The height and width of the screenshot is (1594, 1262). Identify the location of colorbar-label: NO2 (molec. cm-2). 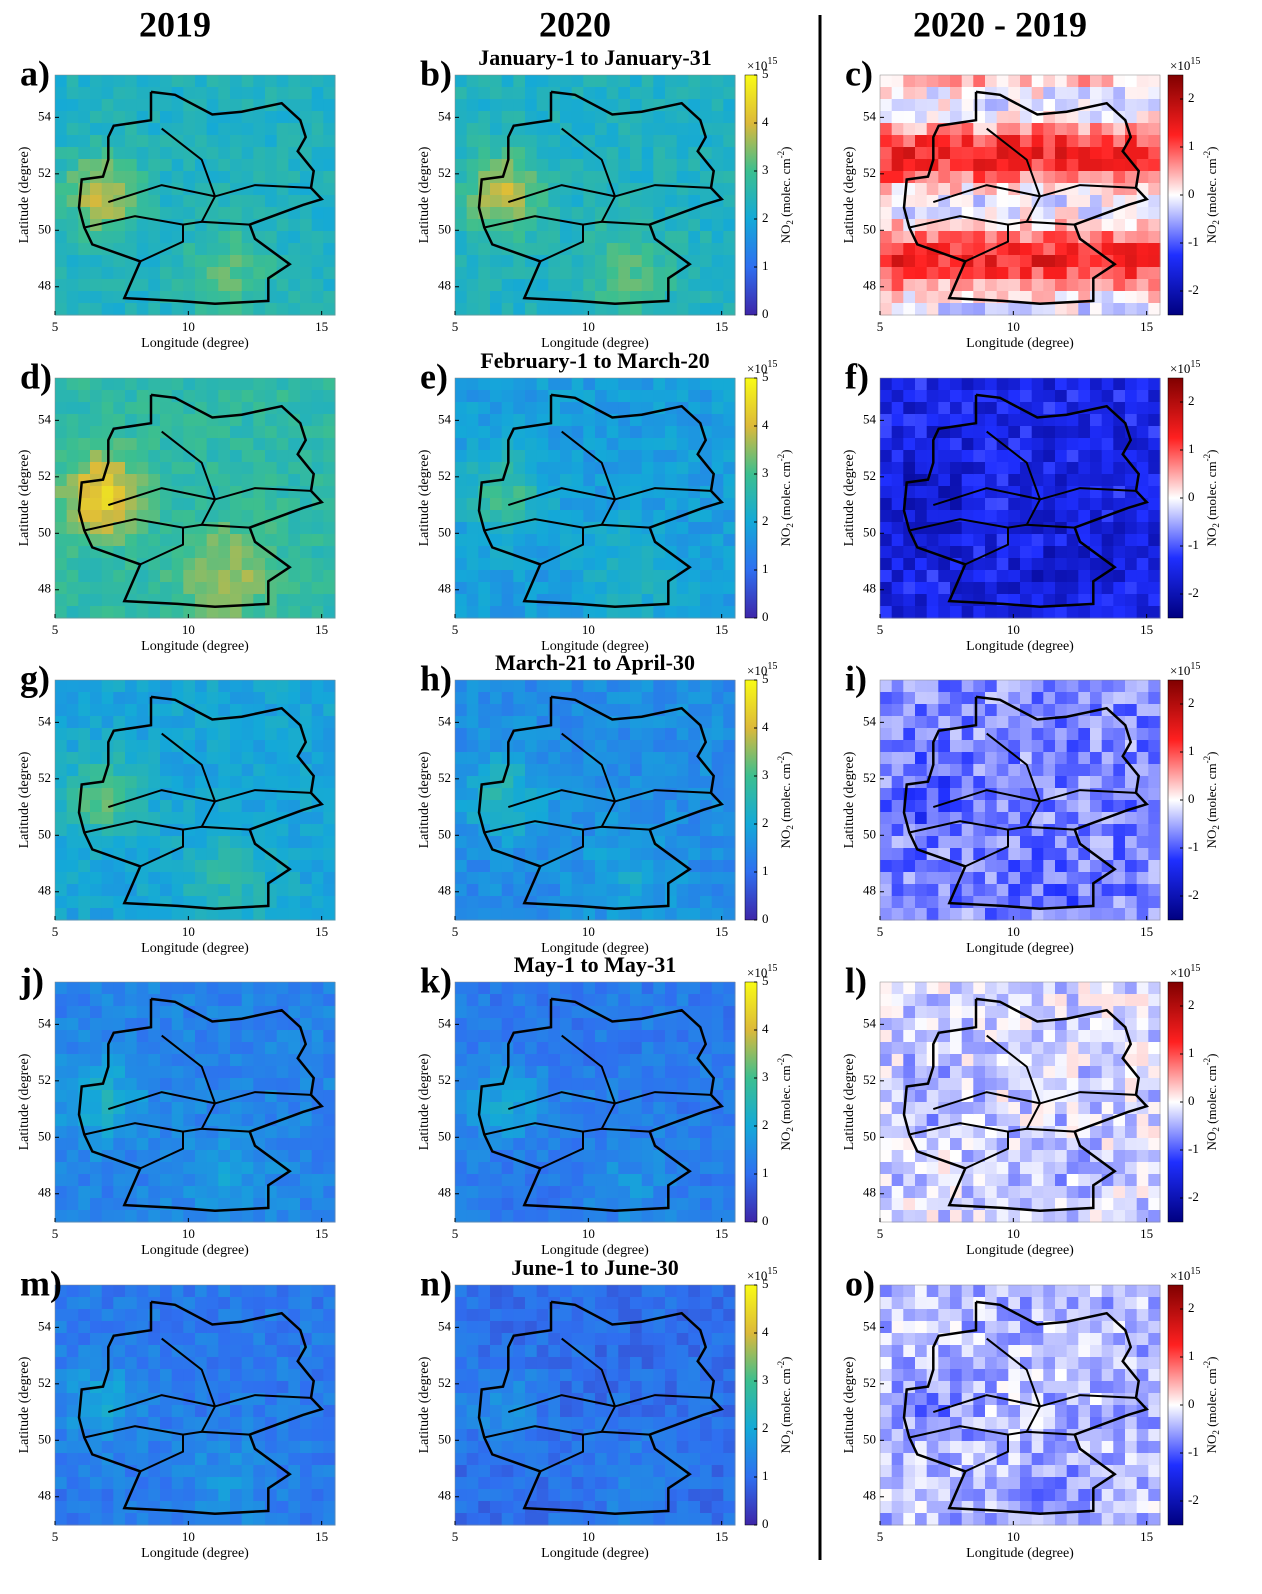
(785, 800).